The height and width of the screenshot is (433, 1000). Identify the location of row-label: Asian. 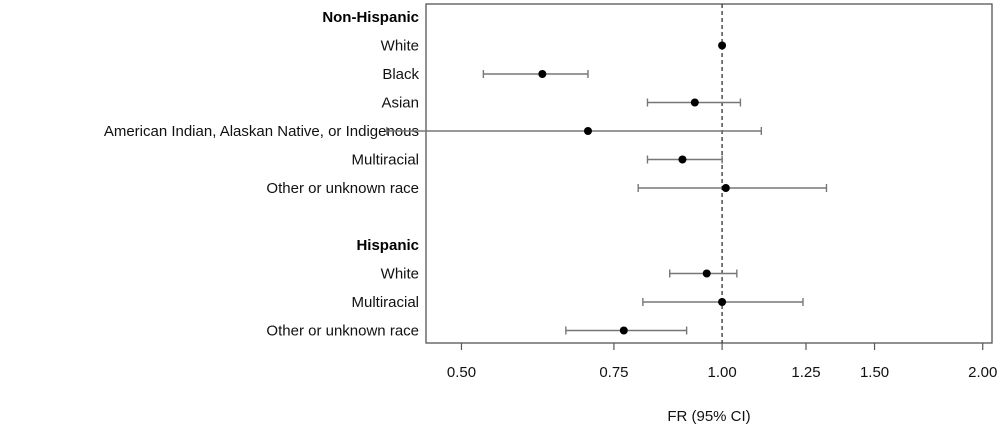
(400, 103).